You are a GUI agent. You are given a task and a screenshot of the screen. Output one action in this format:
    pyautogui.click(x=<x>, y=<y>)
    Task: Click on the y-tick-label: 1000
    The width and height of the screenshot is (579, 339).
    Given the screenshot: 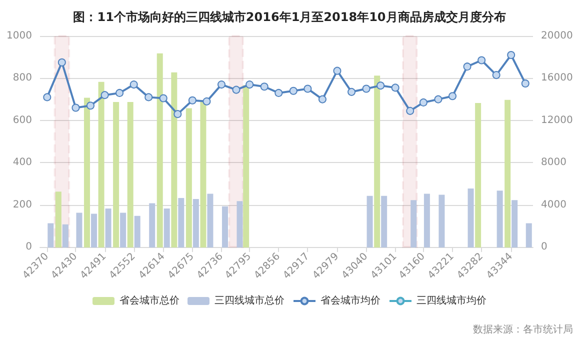 What is the action you would take?
    pyautogui.click(x=19, y=36)
    